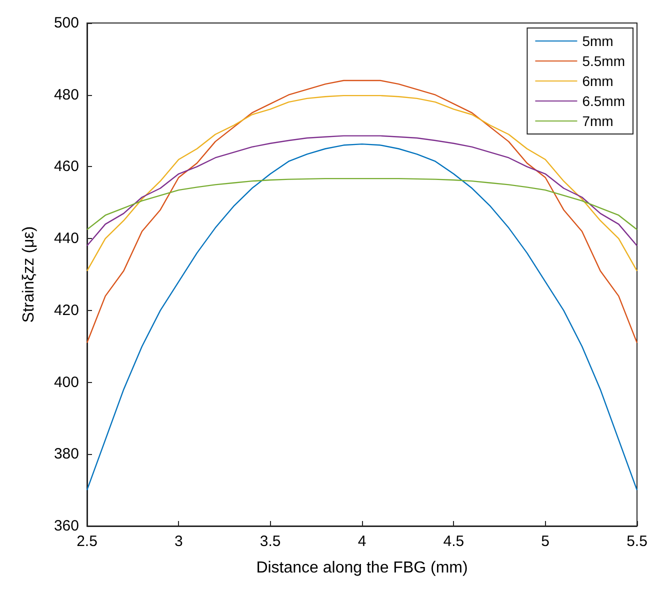 The width and height of the screenshot is (661, 598). What do you see at coordinates (598, 121) in the screenshot?
I see `legend-label: 7mm` at bounding box center [598, 121].